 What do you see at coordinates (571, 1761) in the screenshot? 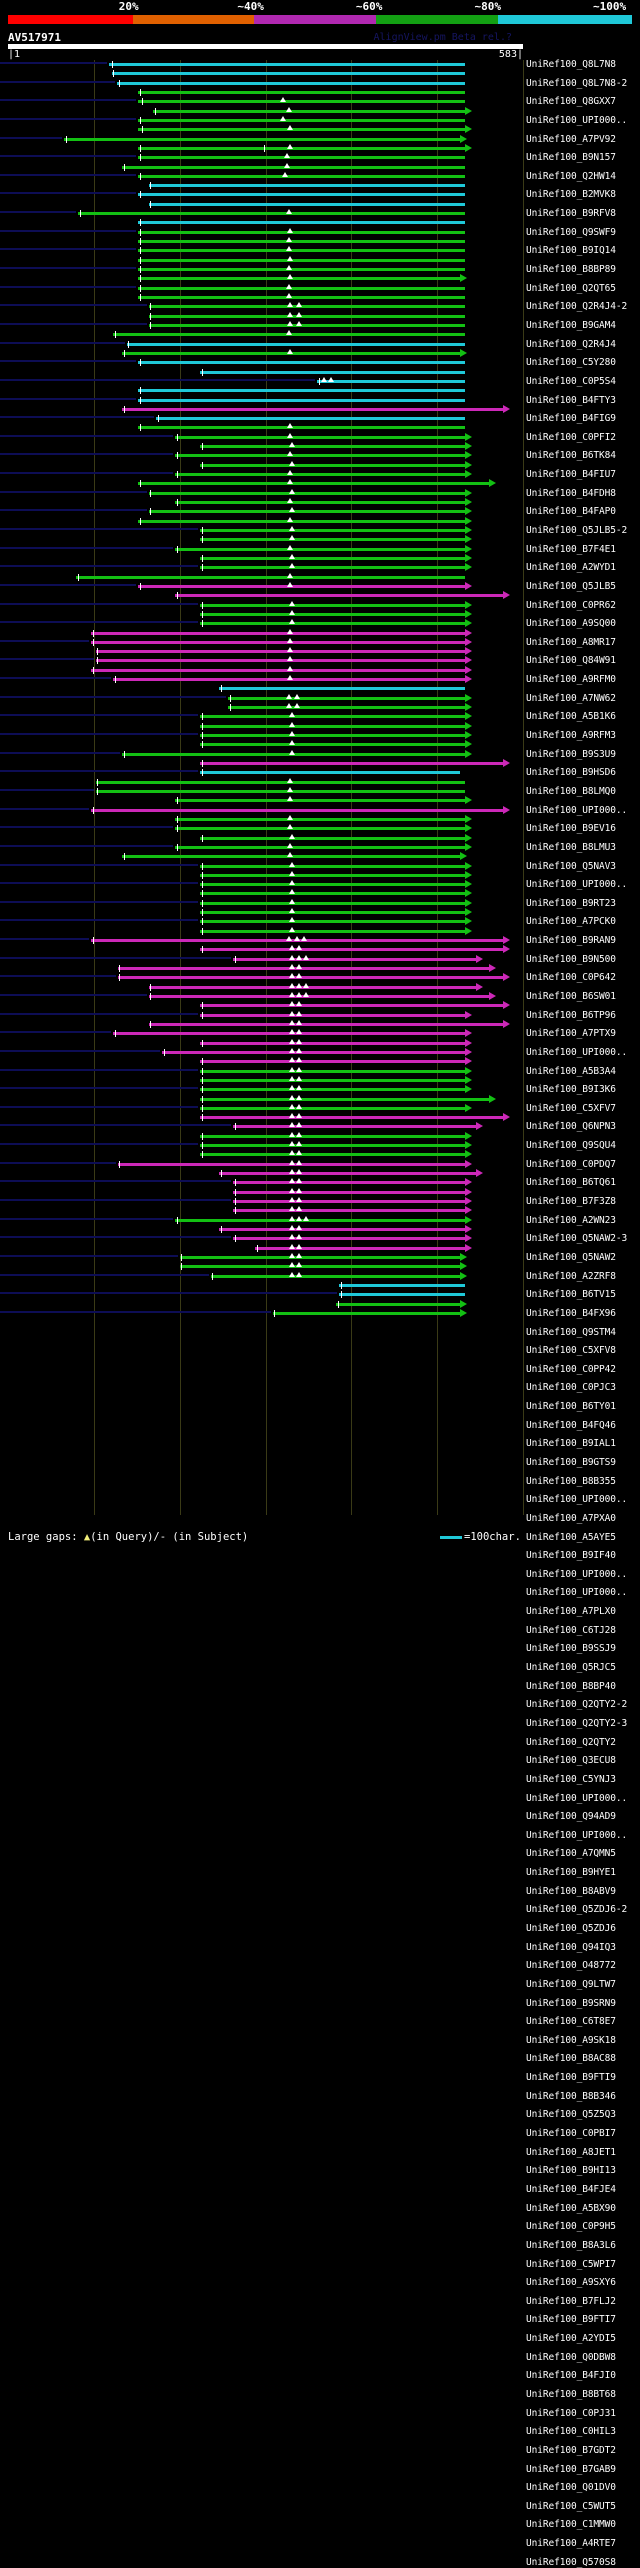
I see `hit-label: UniRef100_Q3ECU8` at bounding box center [571, 1761].